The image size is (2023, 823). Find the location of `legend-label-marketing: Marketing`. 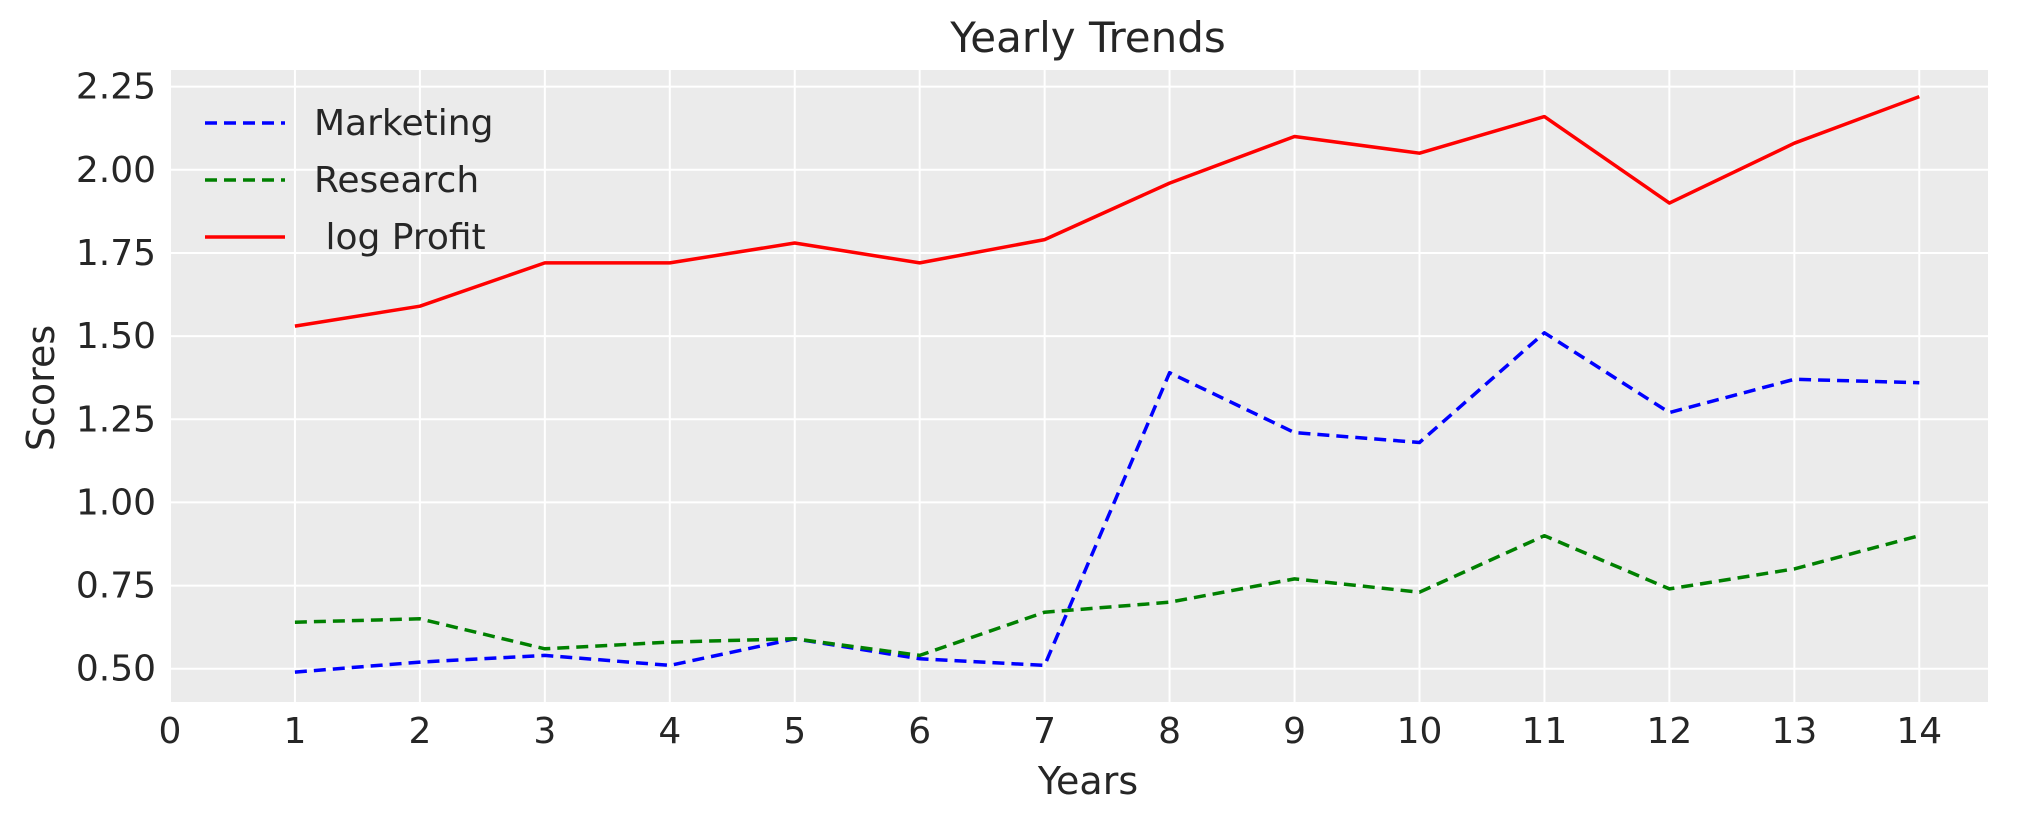

legend-label-marketing: Marketing is located at coordinates (403, 123).